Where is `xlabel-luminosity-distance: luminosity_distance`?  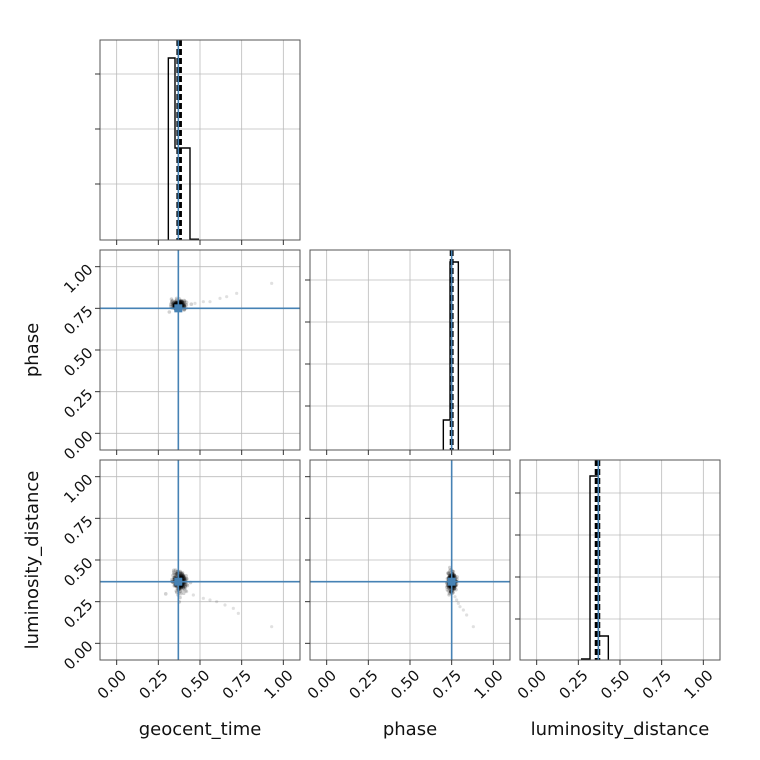 xlabel-luminosity-distance: luminosity_distance is located at coordinates (620, 729).